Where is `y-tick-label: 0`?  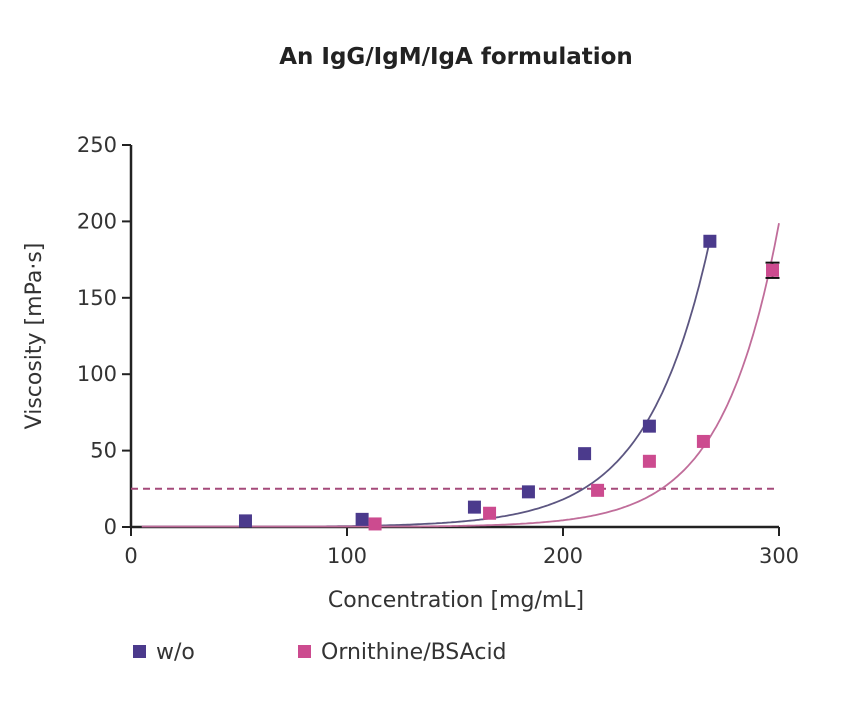 y-tick-label: 0 is located at coordinates (110, 527).